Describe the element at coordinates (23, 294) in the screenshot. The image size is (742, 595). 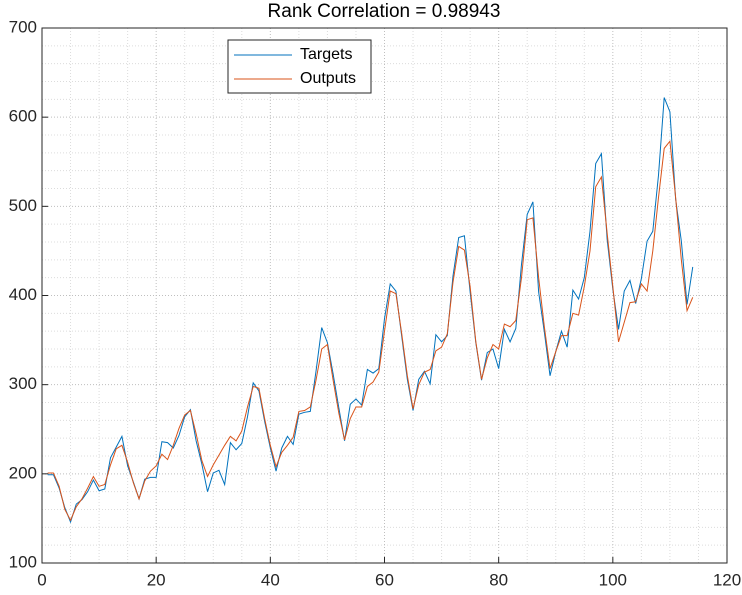
I see `y-tick-label: 400` at that location.